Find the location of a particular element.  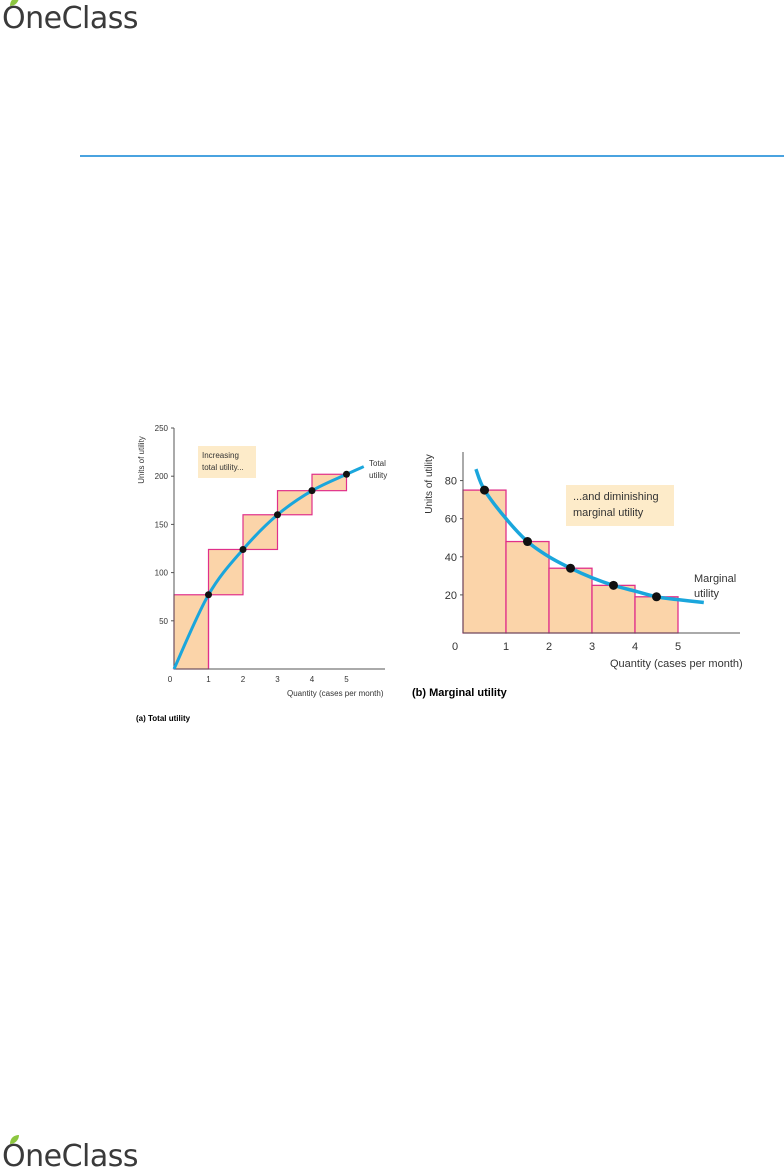

y-tick-label: 200 is located at coordinates (162, 476).